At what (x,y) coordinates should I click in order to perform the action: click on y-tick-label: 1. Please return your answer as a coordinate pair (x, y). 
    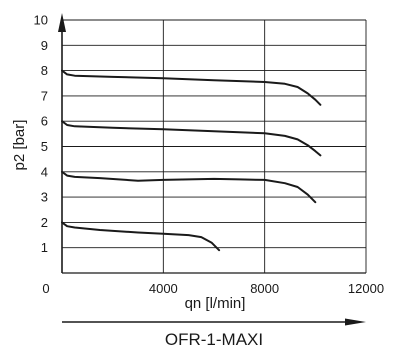
    Looking at the image, I should click on (44, 247).